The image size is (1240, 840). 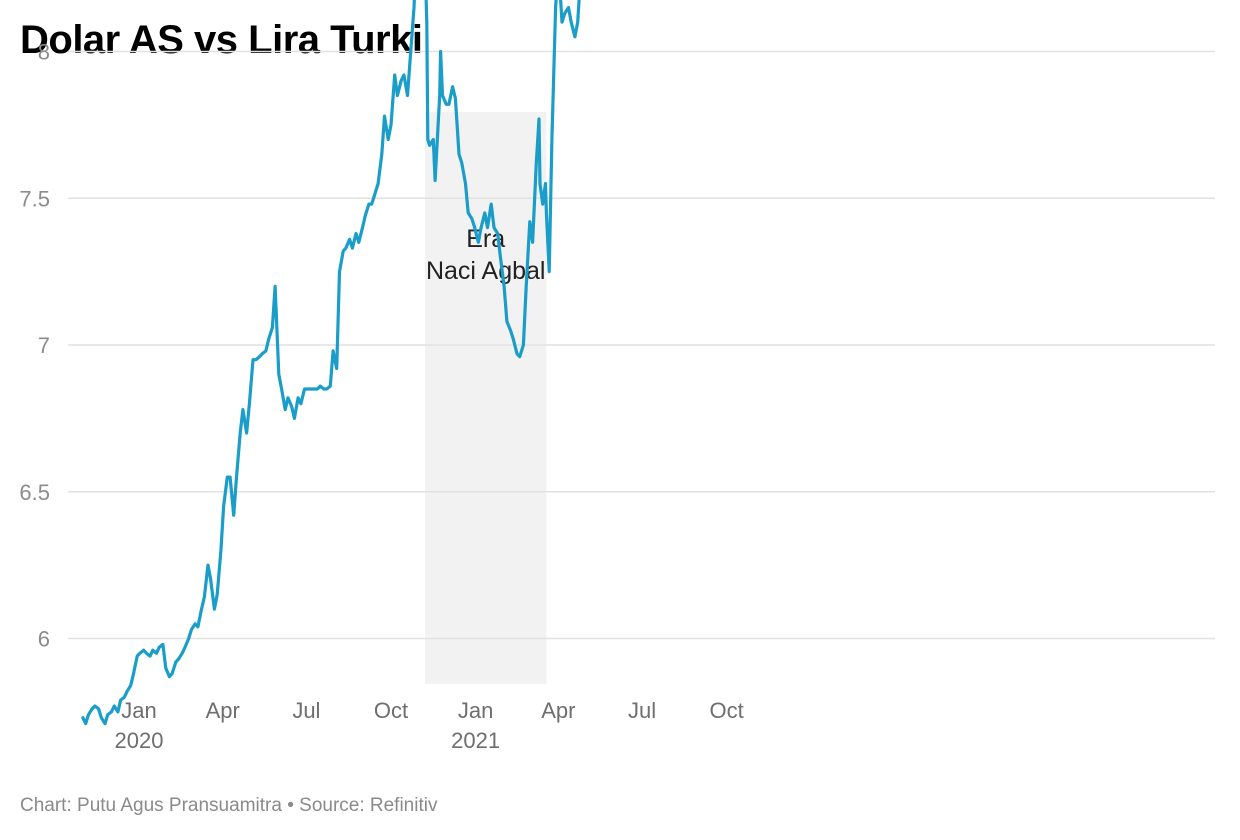 I want to click on y-tick-label: 8, so click(x=44, y=52).